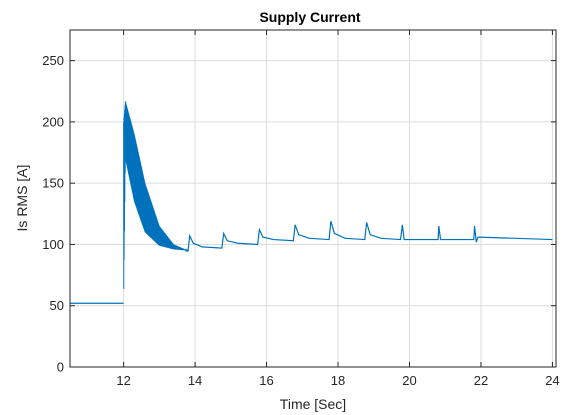  What do you see at coordinates (22, 198) in the screenshot?
I see `y-axis-label: Is RMS [A]` at bounding box center [22, 198].